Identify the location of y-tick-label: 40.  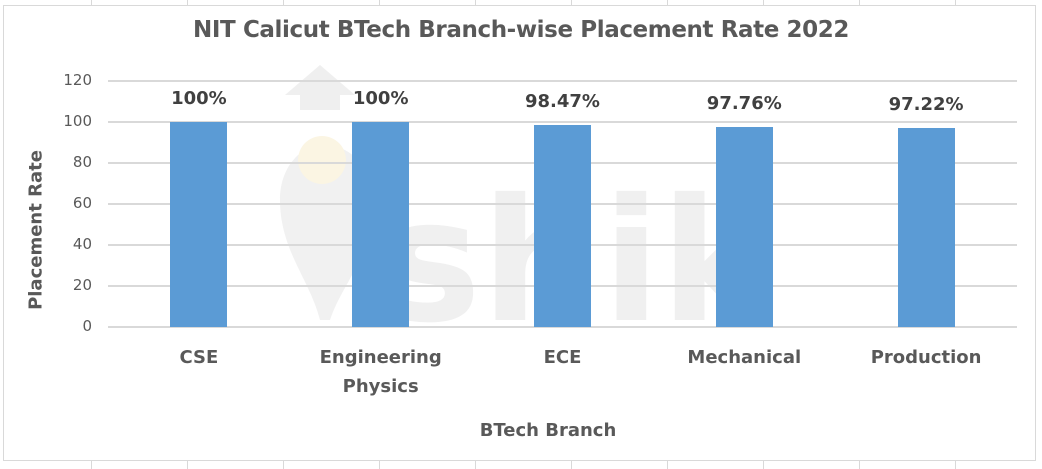
(82, 244).